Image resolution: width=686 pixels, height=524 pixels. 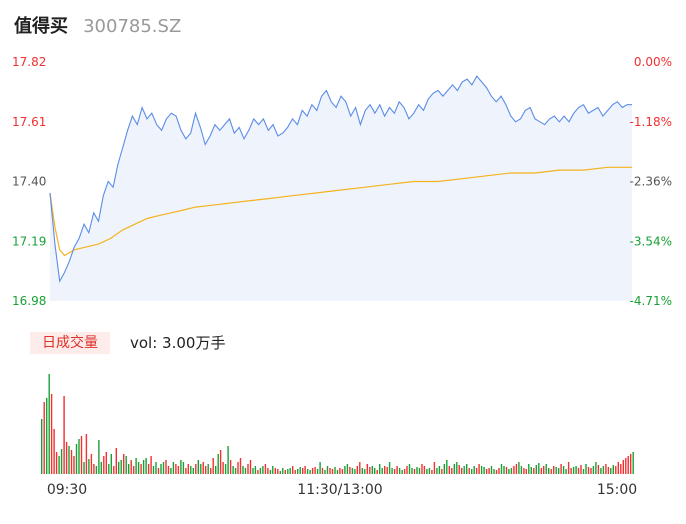 I want to click on time-label-2: 15:00, so click(x=617, y=490).